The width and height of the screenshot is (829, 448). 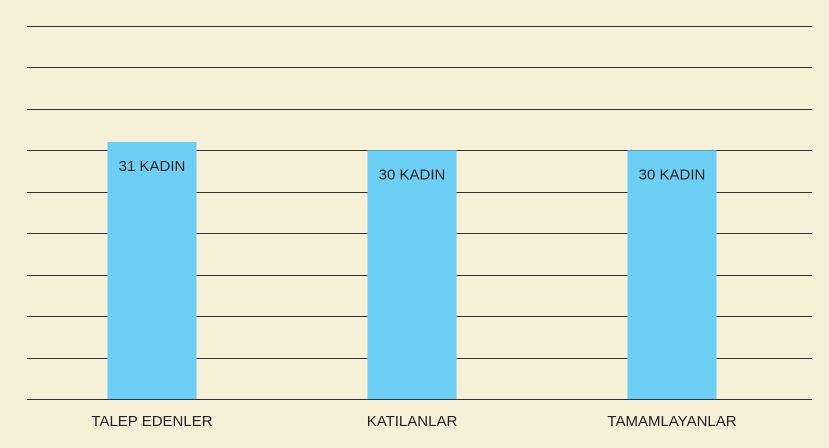 I want to click on x-tick-label: KATILANLAR, so click(x=412, y=421).